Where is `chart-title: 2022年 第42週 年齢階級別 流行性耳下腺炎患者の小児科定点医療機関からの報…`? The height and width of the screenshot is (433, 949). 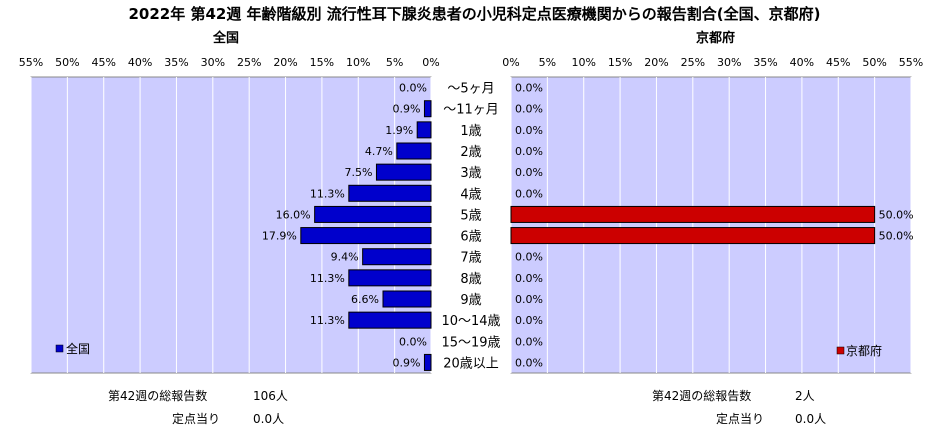 chart-title: 2022年 第42週 年齢階級別 流行性耳下腺炎患者の小児科定点医療機関からの報… is located at coordinates (474, 14).